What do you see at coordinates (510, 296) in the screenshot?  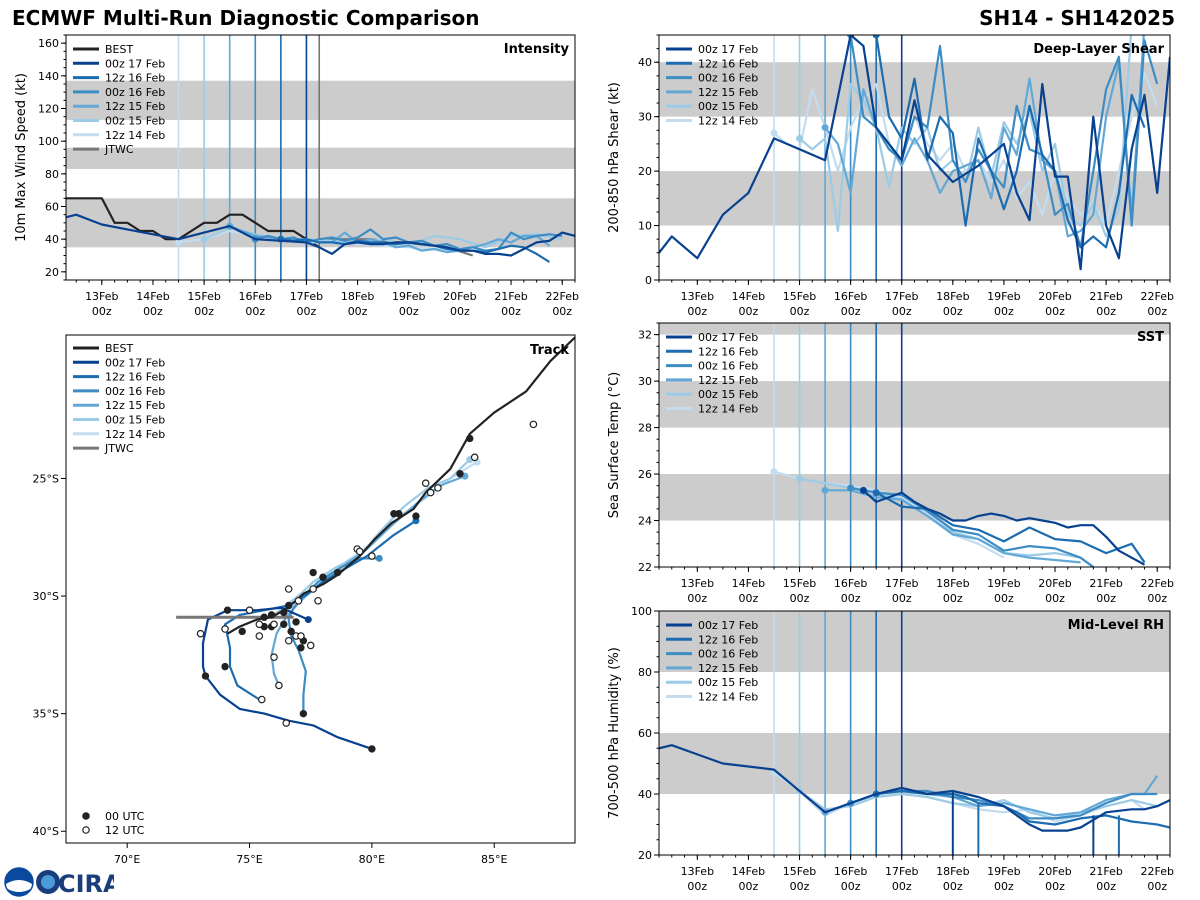 I see `intensity-xtick-day: 21Feb` at bounding box center [510, 296].